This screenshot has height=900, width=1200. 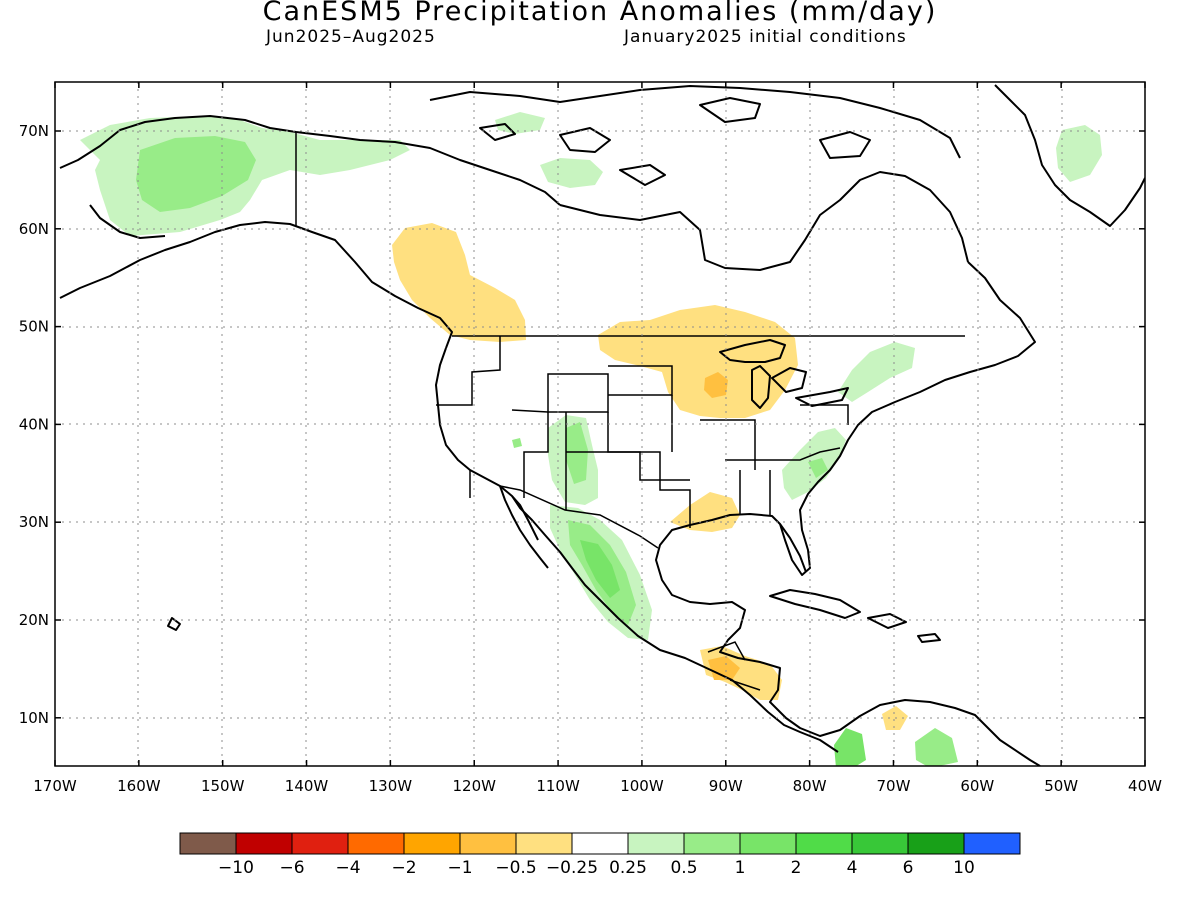 I want to click on lat-label: 50N, so click(x=34, y=327).